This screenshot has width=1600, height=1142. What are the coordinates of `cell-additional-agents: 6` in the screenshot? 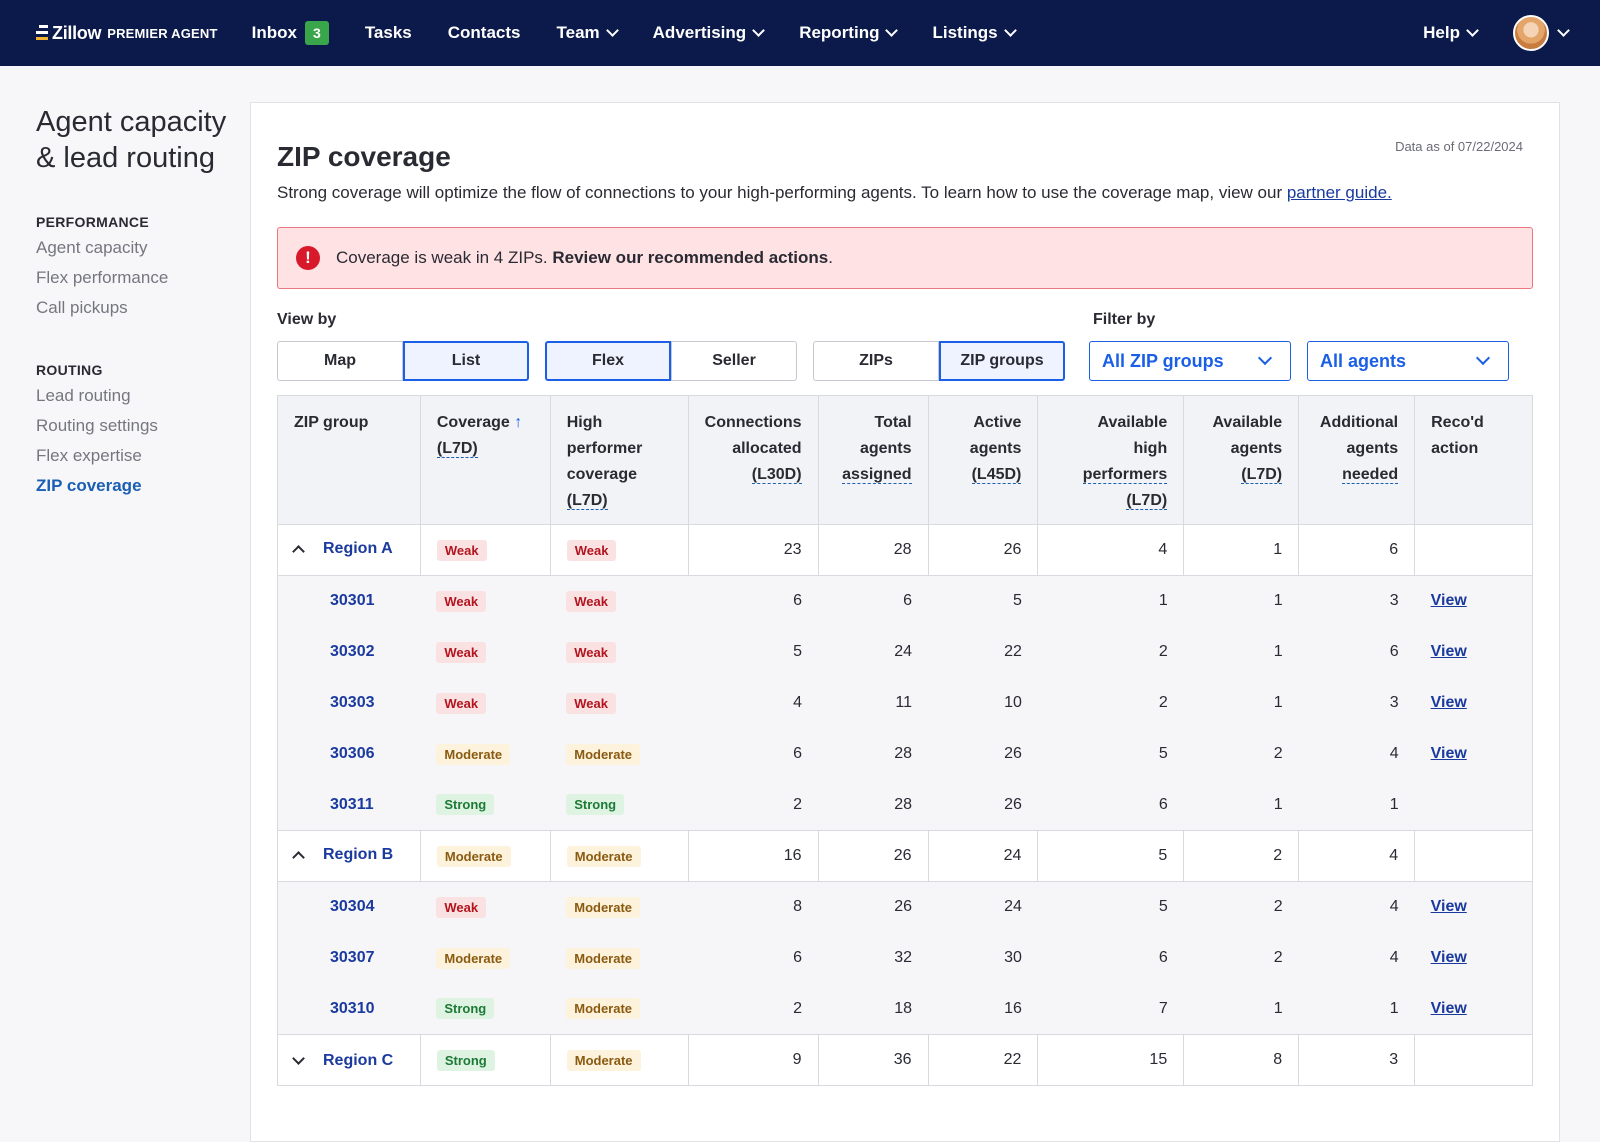 It's located at (1357, 550).